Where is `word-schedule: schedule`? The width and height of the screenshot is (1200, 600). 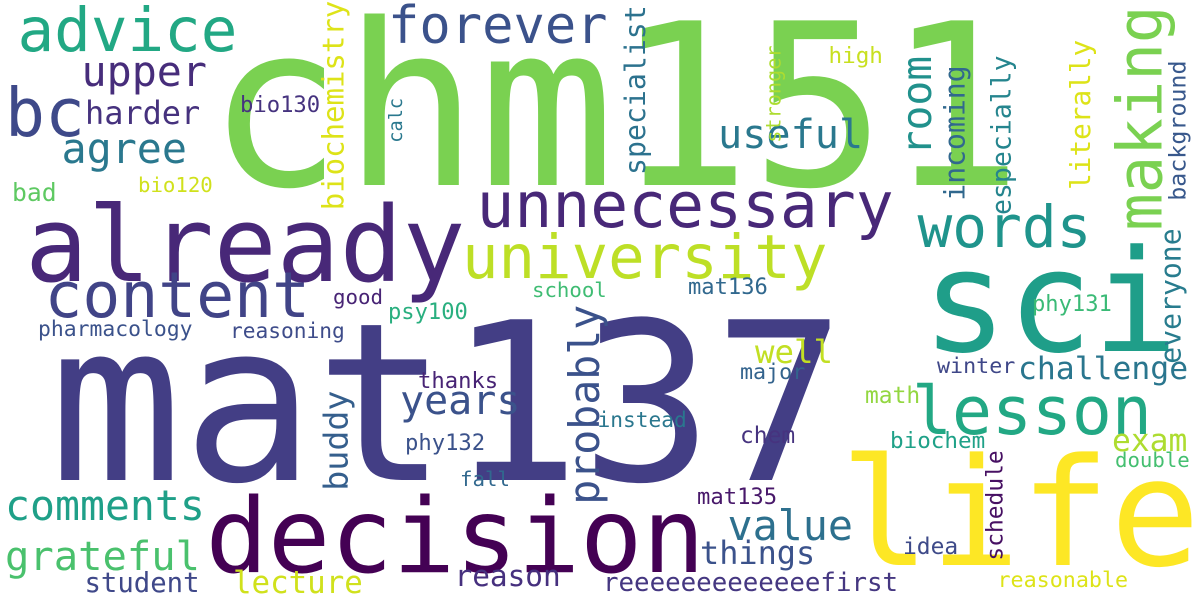
word-schedule: schedule is located at coordinates (995, 505).